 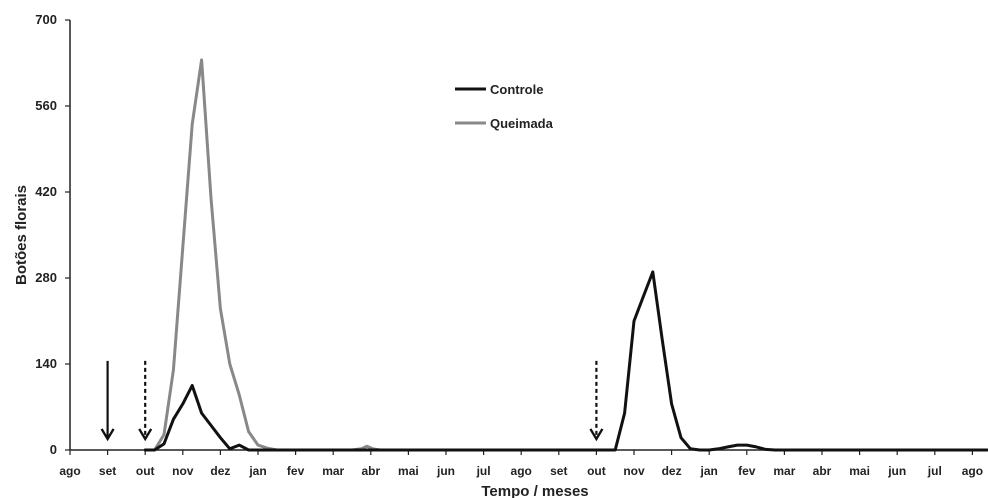 What do you see at coordinates (21, 235) in the screenshot?
I see `y-axis-title: Botões florais` at bounding box center [21, 235].